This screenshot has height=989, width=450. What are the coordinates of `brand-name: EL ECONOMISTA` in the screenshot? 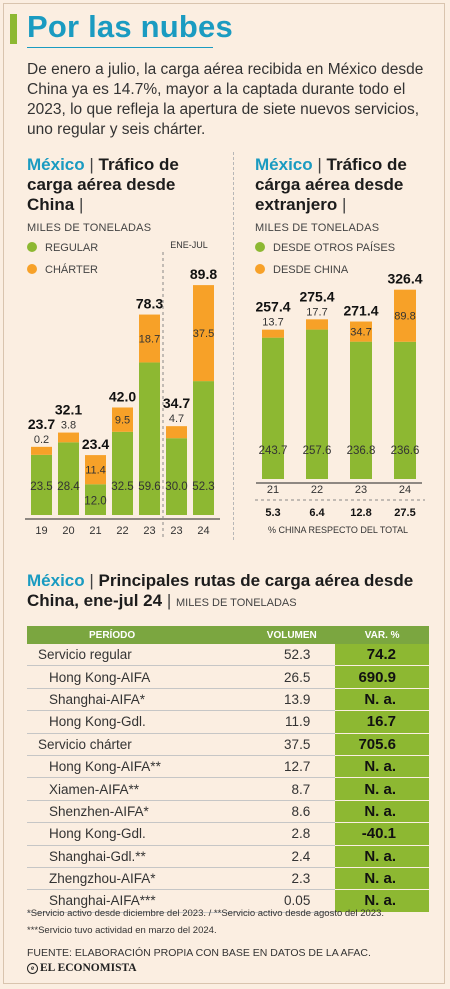 It's located at (88, 968).